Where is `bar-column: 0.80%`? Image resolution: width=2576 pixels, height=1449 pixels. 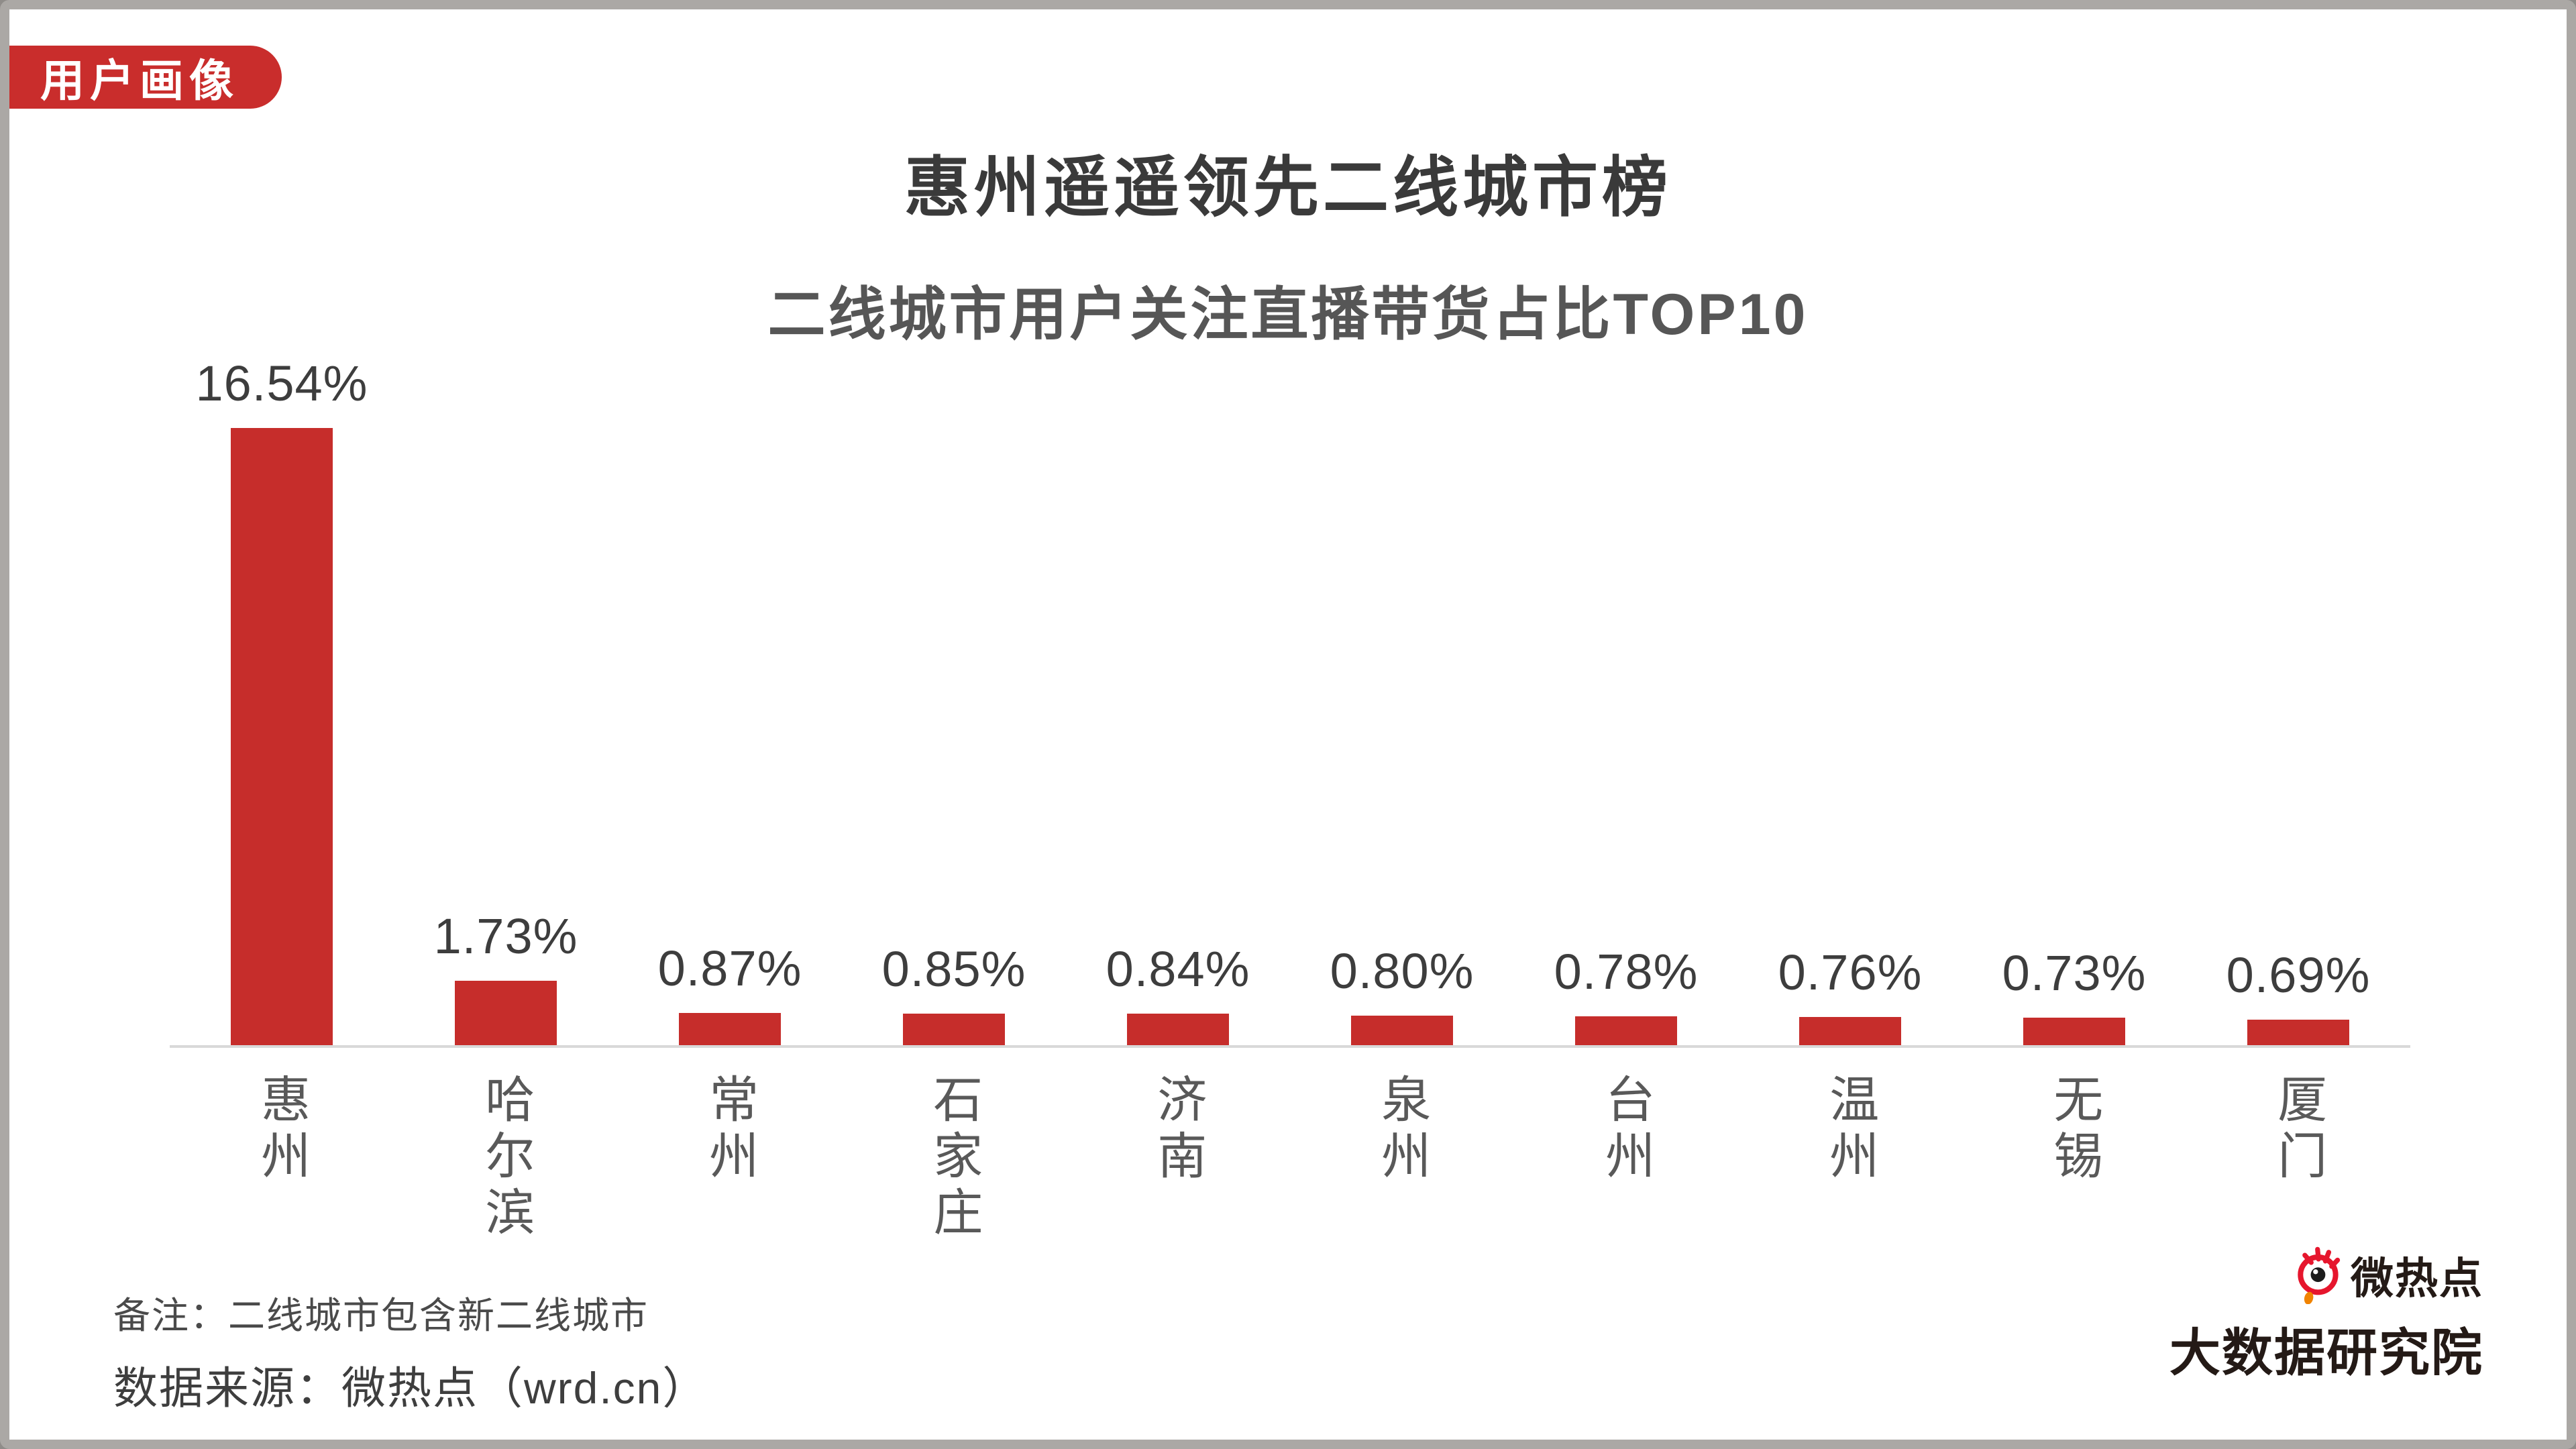 bar-column: 0.80% is located at coordinates (1402, 994).